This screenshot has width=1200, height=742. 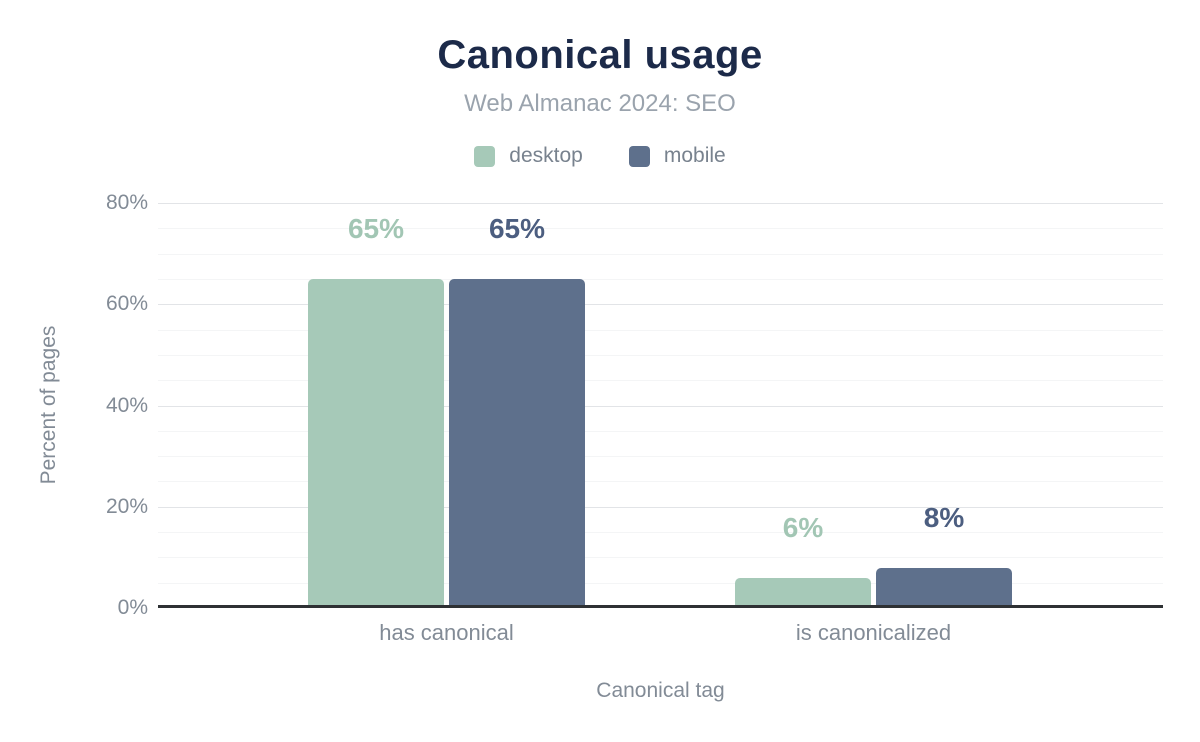 I want to click on bar-value-label: 6%, so click(x=803, y=527).